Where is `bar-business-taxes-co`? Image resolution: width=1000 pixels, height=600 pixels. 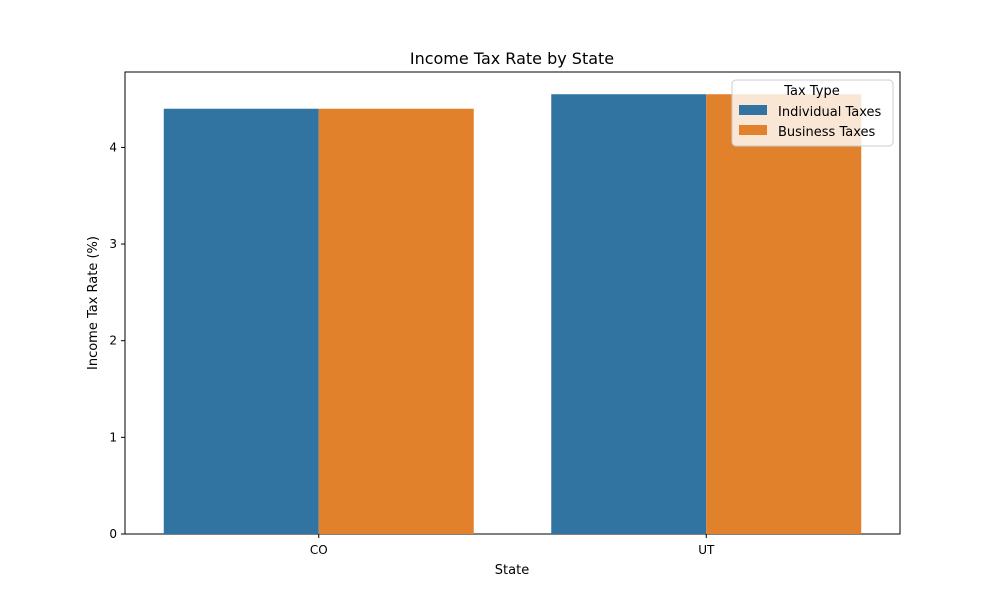
bar-business-taxes-co is located at coordinates (396, 321).